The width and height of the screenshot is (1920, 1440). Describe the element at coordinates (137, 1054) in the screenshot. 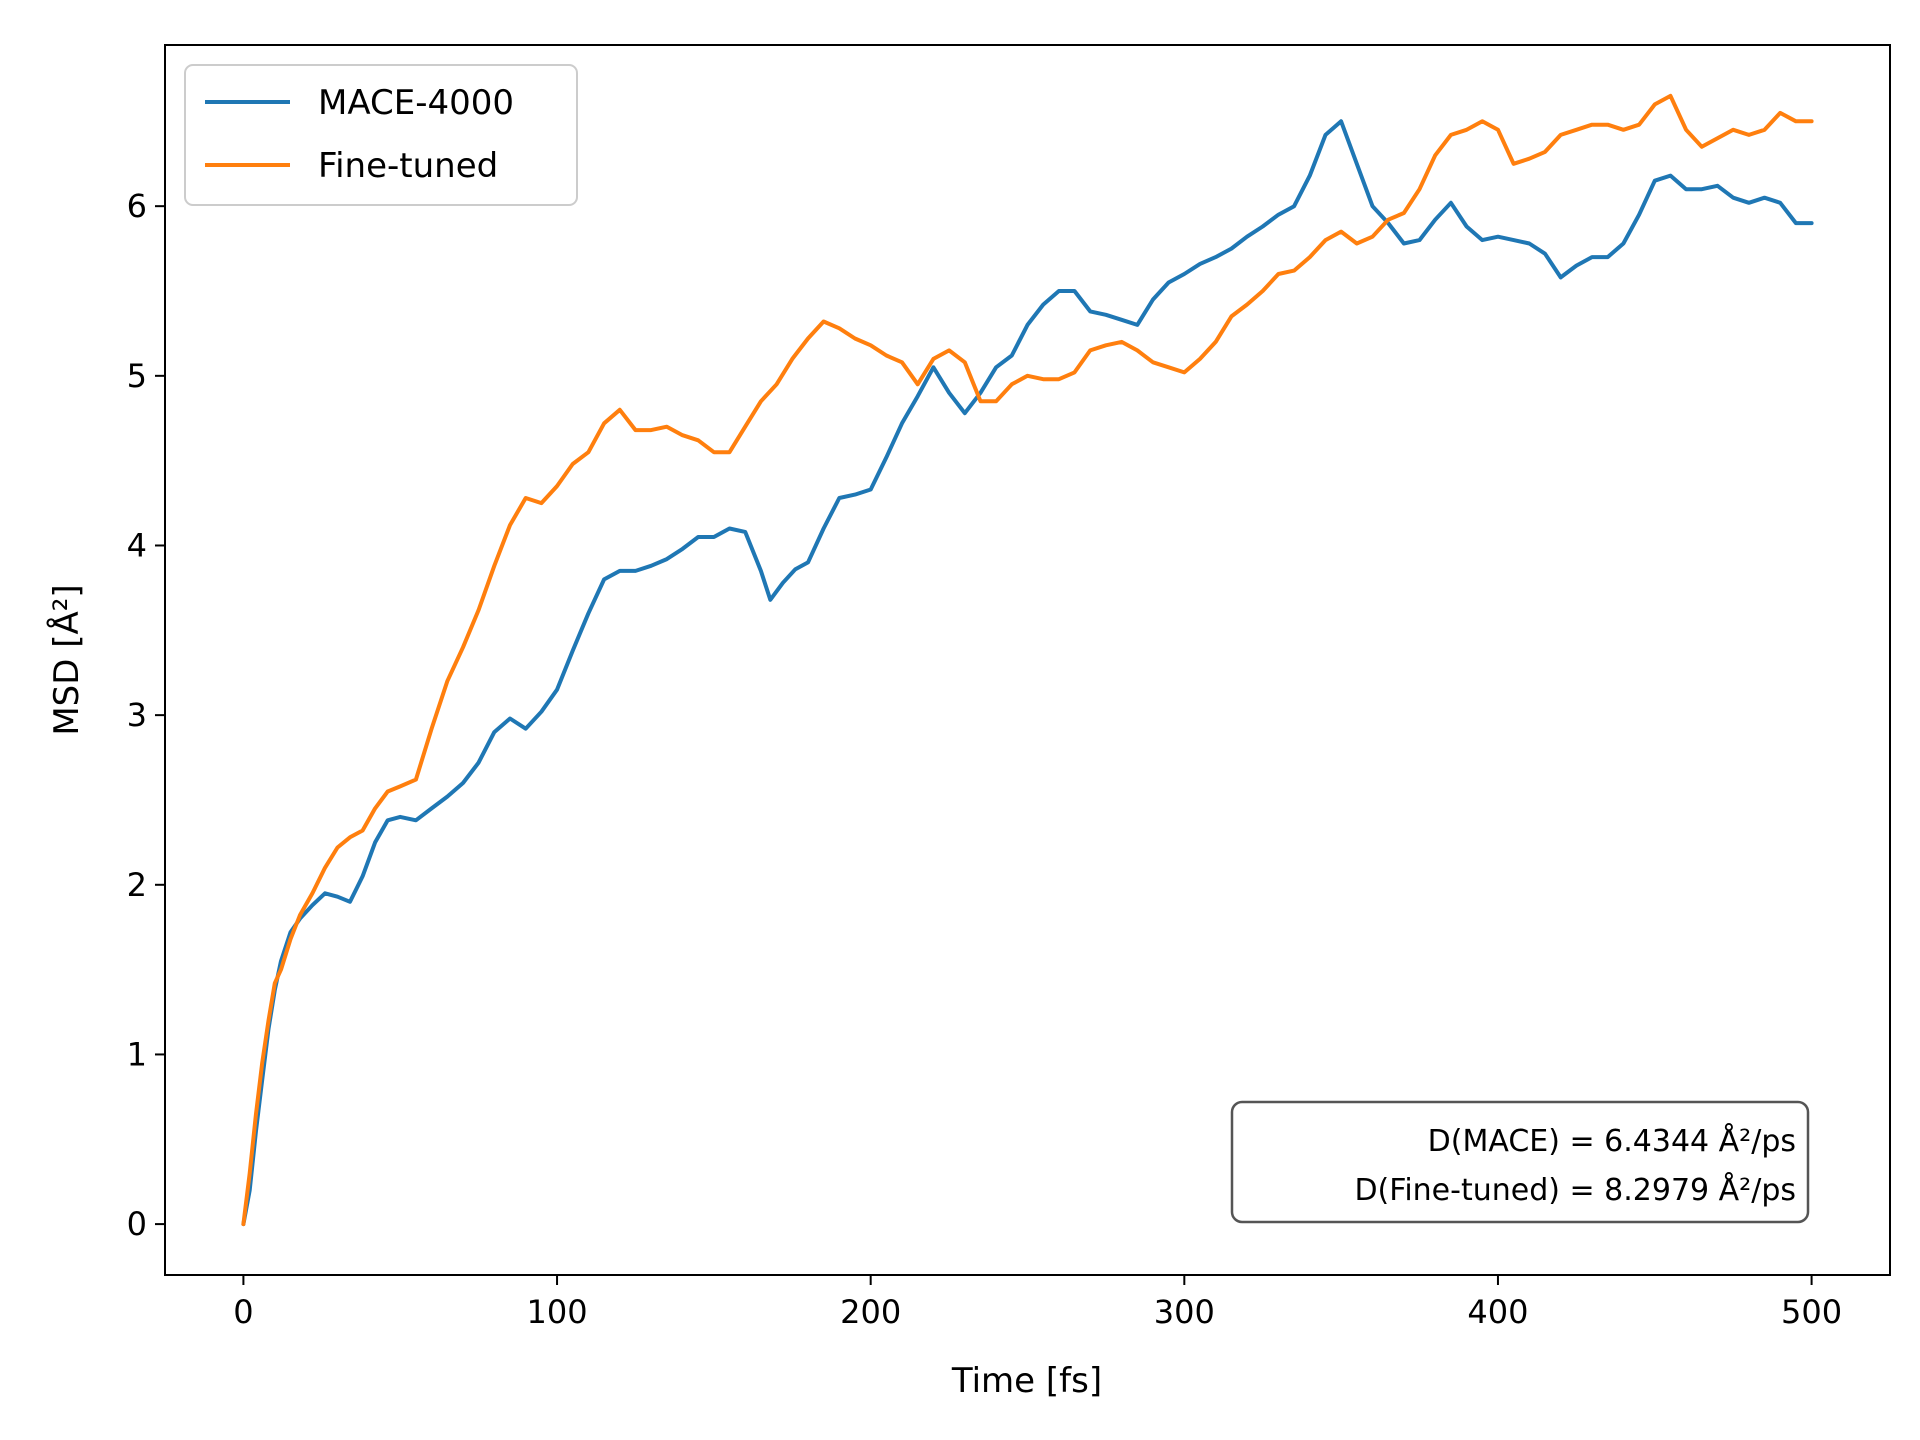

I see `y-tick-label: 1` at that location.